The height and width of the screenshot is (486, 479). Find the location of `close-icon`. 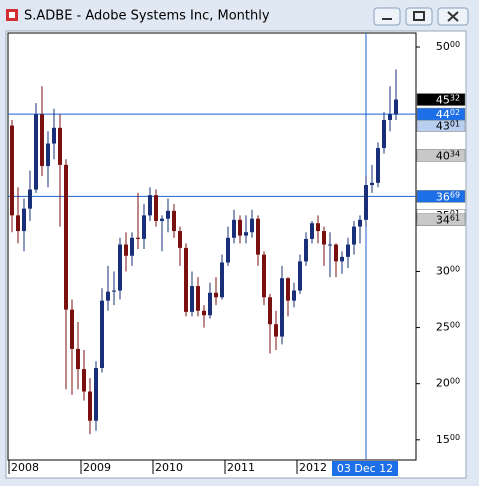

close-icon is located at coordinates (453, 16).